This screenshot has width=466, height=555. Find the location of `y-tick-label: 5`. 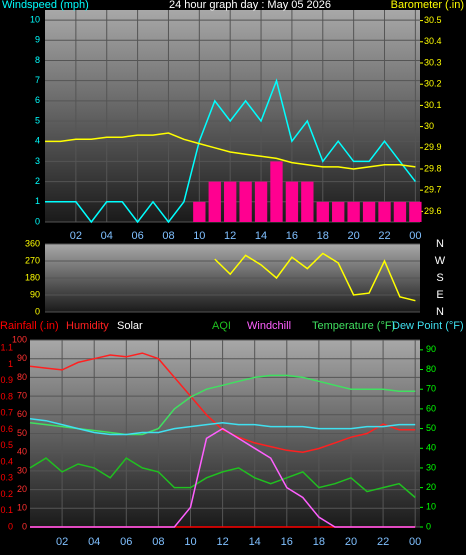

y-tick-label: 5 is located at coordinates (37, 120).